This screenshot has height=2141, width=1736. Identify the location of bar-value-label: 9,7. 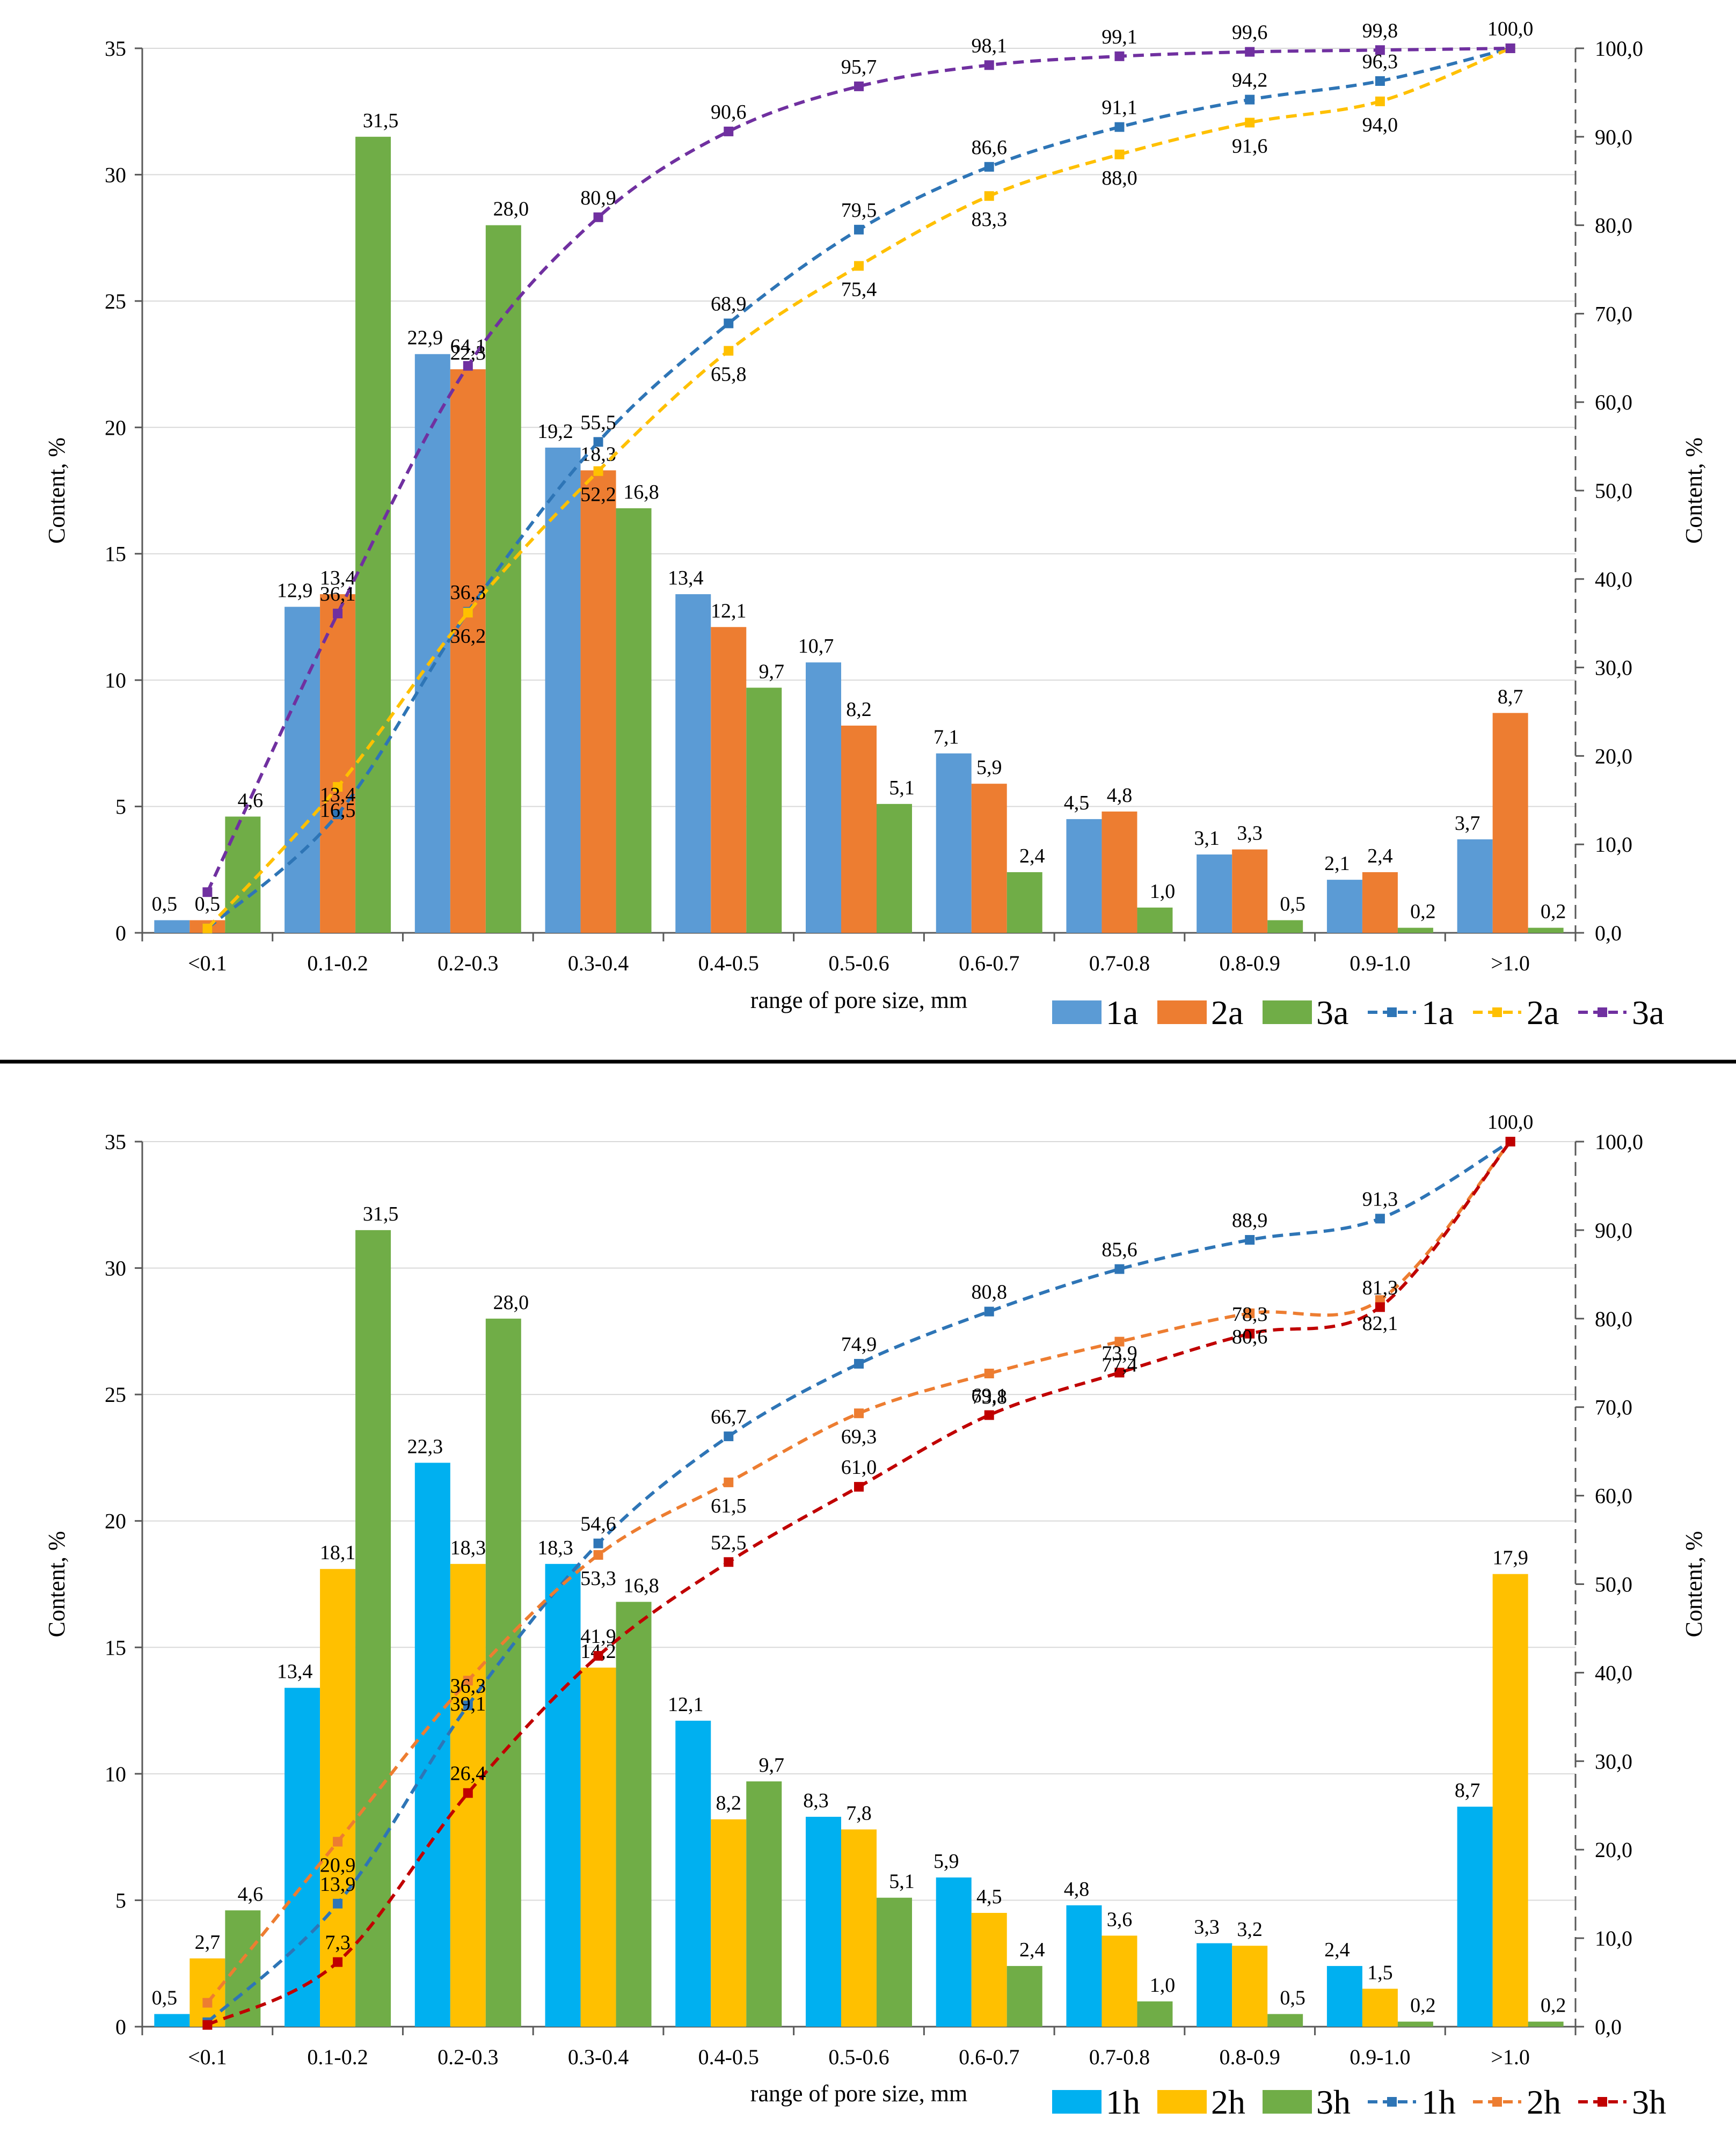
(772, 1765).